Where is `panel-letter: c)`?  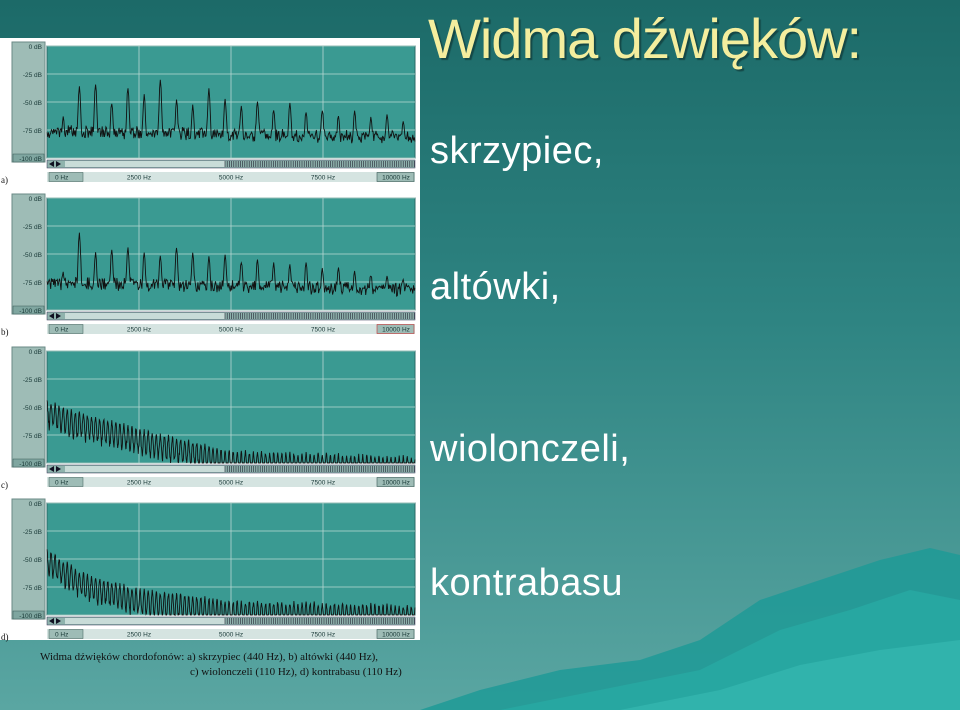
panel-letter: c) is located at coordinates (4, 485).